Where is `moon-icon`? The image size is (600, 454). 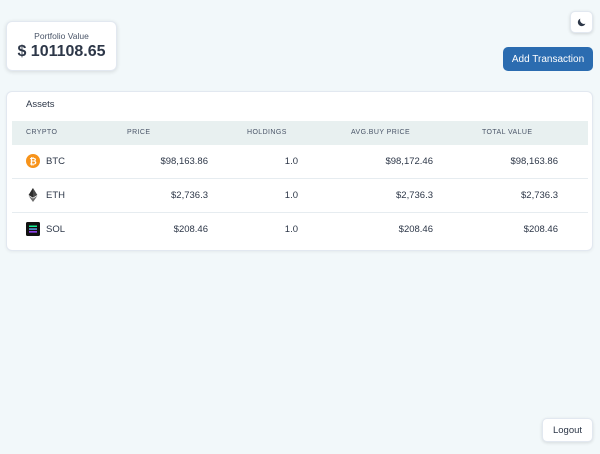 moon-icon is located at coordinates (581, 22).